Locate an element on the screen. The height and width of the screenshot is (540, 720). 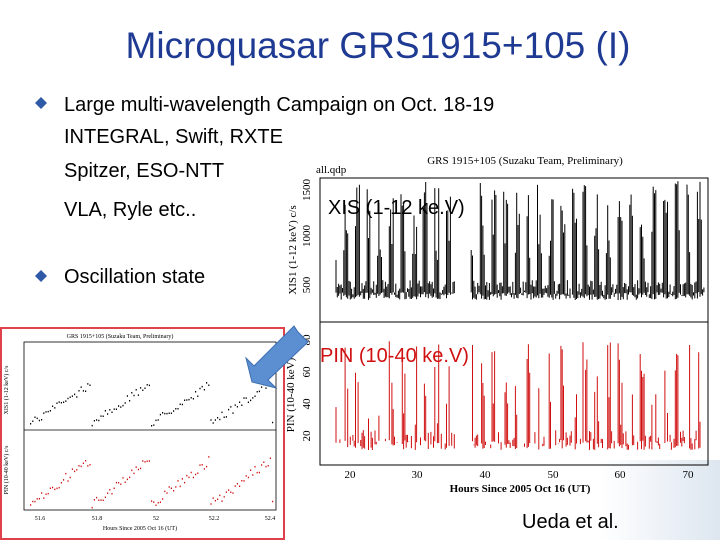
y-tick-label: 40 is located at coordinates (307, 404).